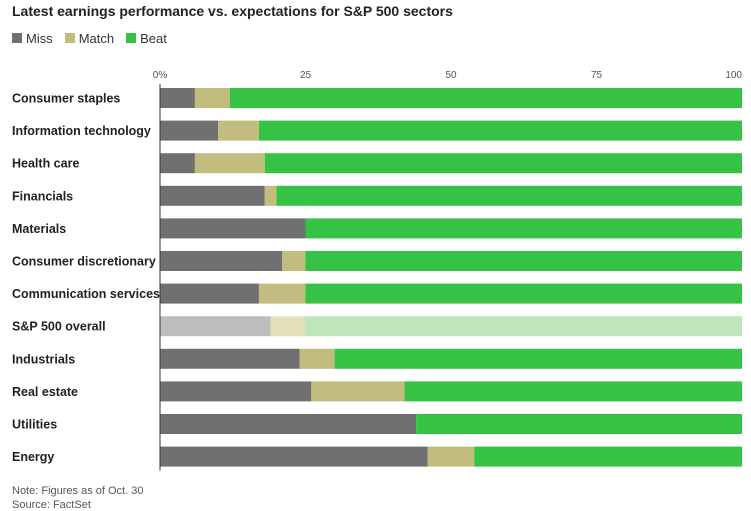  Describe the element at coordinates (45, 392) in the screenshot. I see `category-label: Real estate` at that location.